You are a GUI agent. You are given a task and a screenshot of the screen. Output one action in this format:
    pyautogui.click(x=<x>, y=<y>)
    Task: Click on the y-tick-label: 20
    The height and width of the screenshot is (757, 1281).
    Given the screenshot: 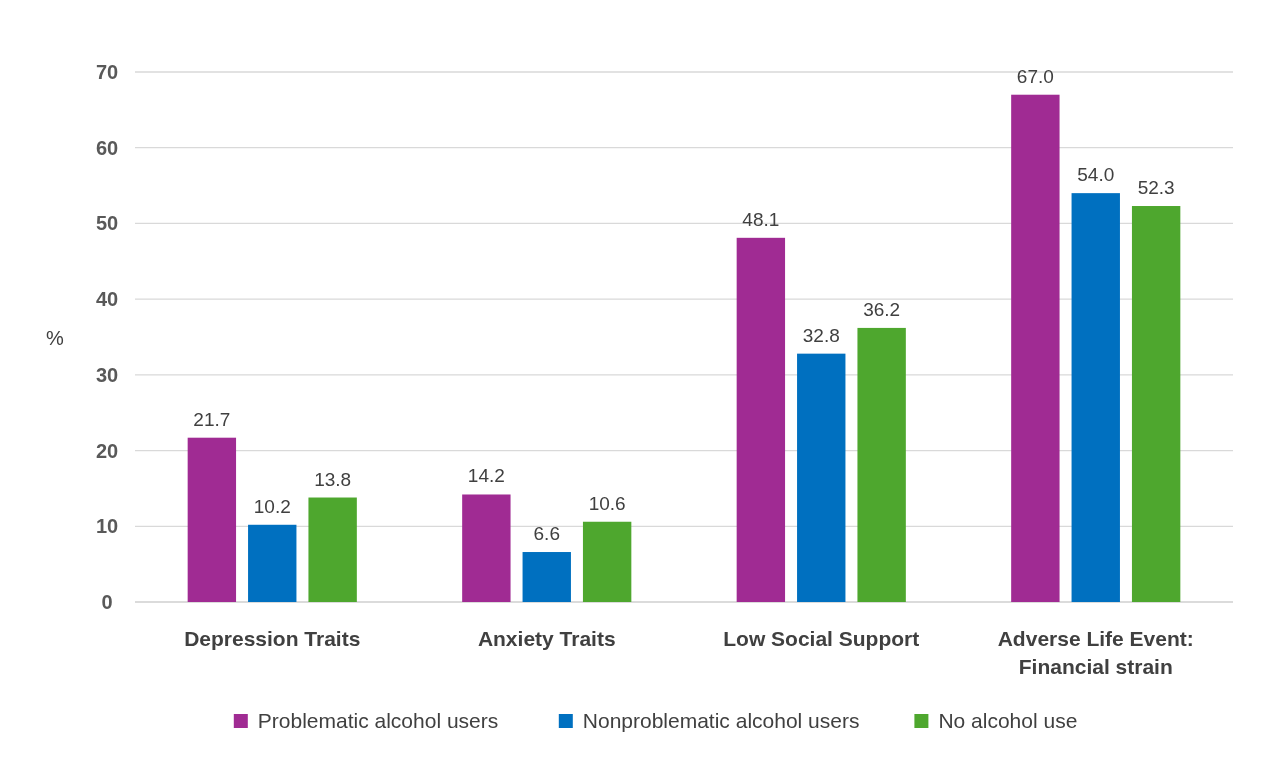 What is the action you would take?
    pyautogui.click(x=107, y=450)
    